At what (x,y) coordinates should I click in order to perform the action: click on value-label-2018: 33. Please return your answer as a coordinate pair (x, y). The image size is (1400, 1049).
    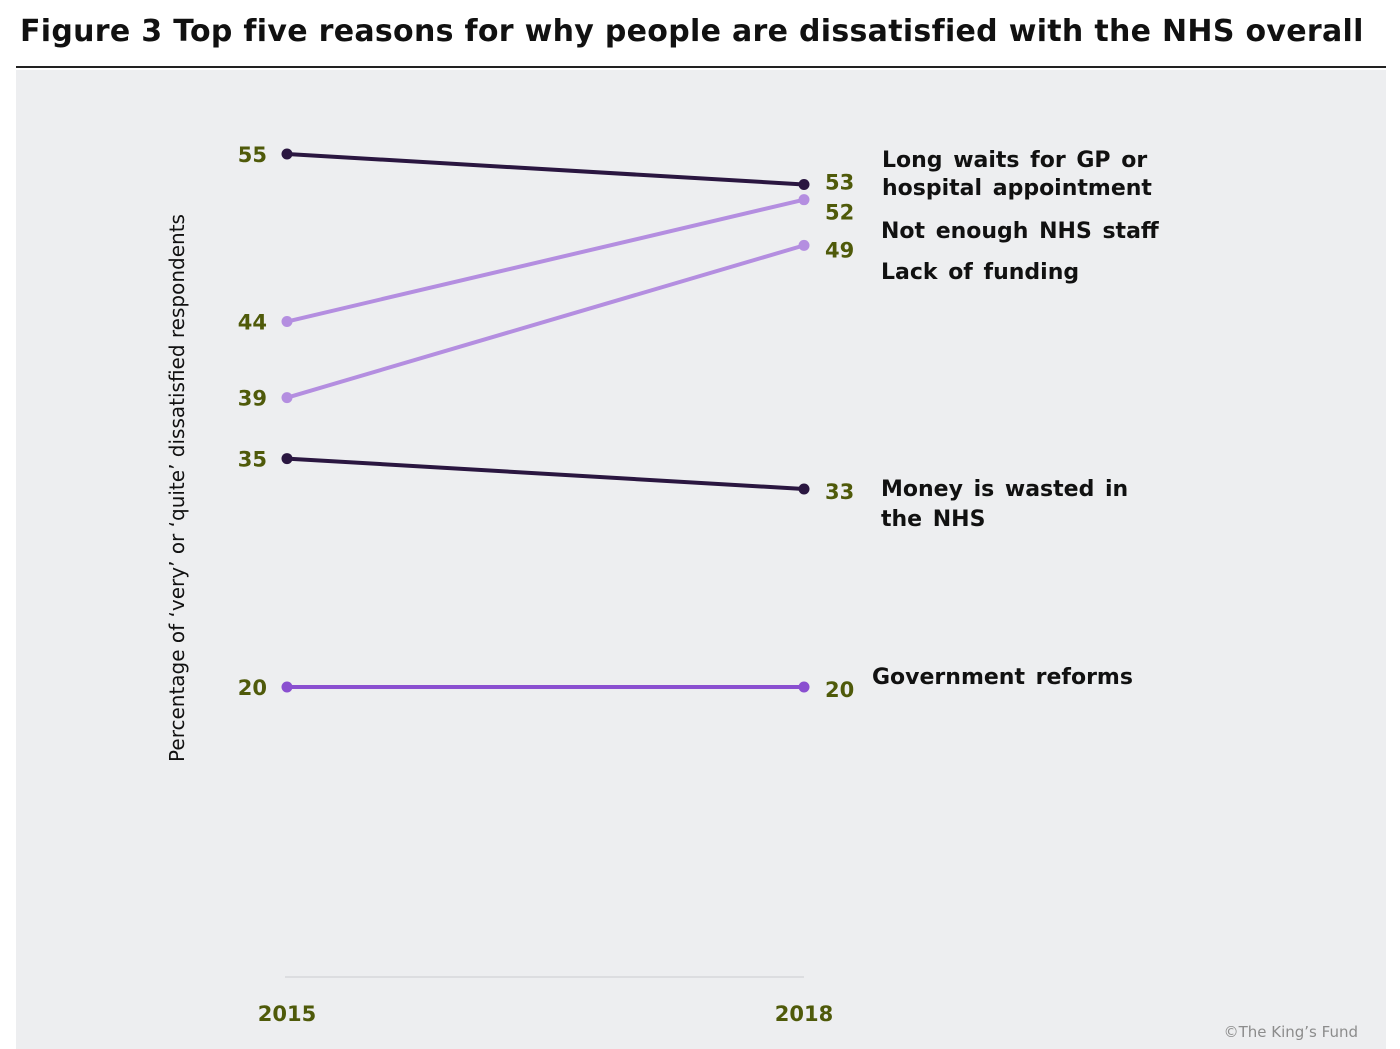
    Looking at the image, I should click on (839, 492).